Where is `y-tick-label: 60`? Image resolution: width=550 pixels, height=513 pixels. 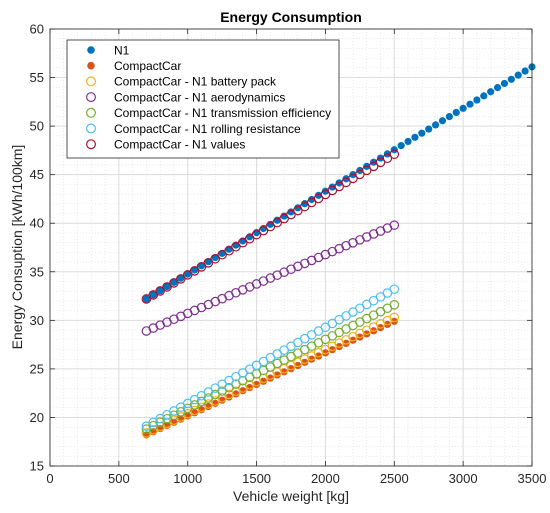
y-tick-label: 60 is located at coordinates (37, 29).